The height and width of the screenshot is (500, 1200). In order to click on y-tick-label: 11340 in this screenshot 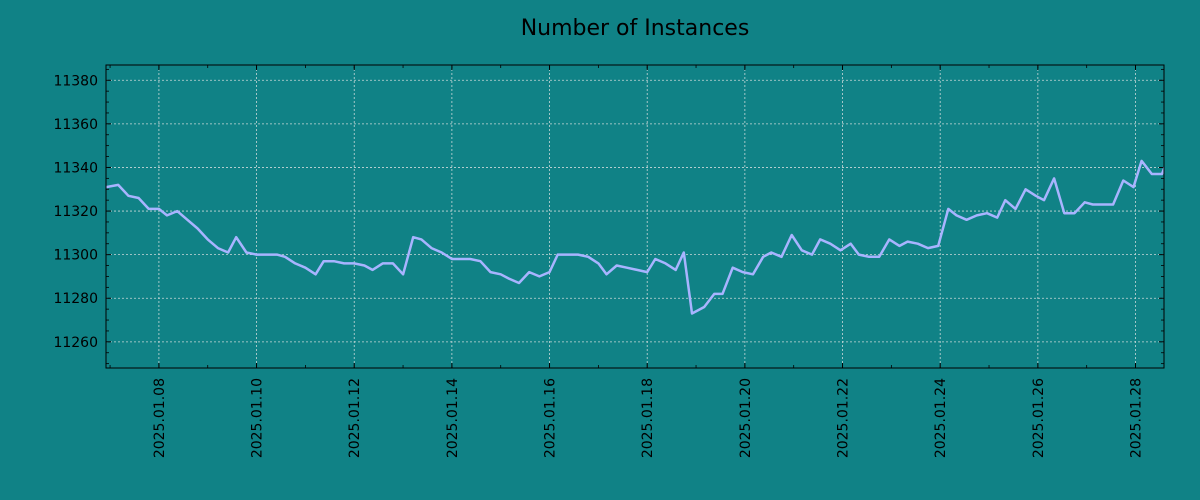, I will do `click(75, 168)`.